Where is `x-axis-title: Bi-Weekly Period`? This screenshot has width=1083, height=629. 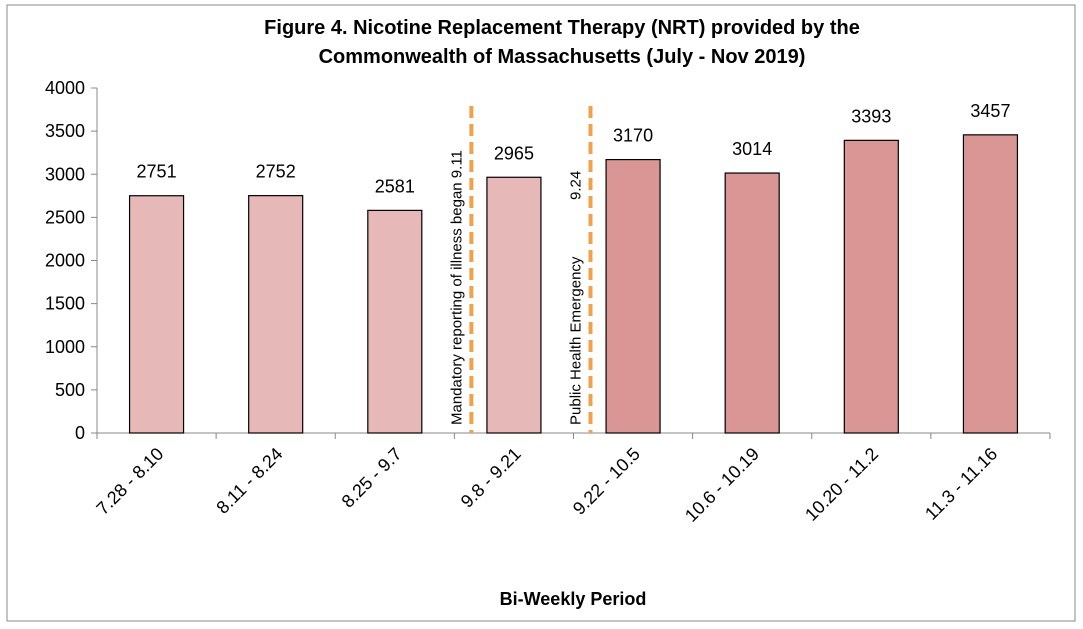
x-axis-title: Bi-Weekly Period is located at coordinates (573, 599).